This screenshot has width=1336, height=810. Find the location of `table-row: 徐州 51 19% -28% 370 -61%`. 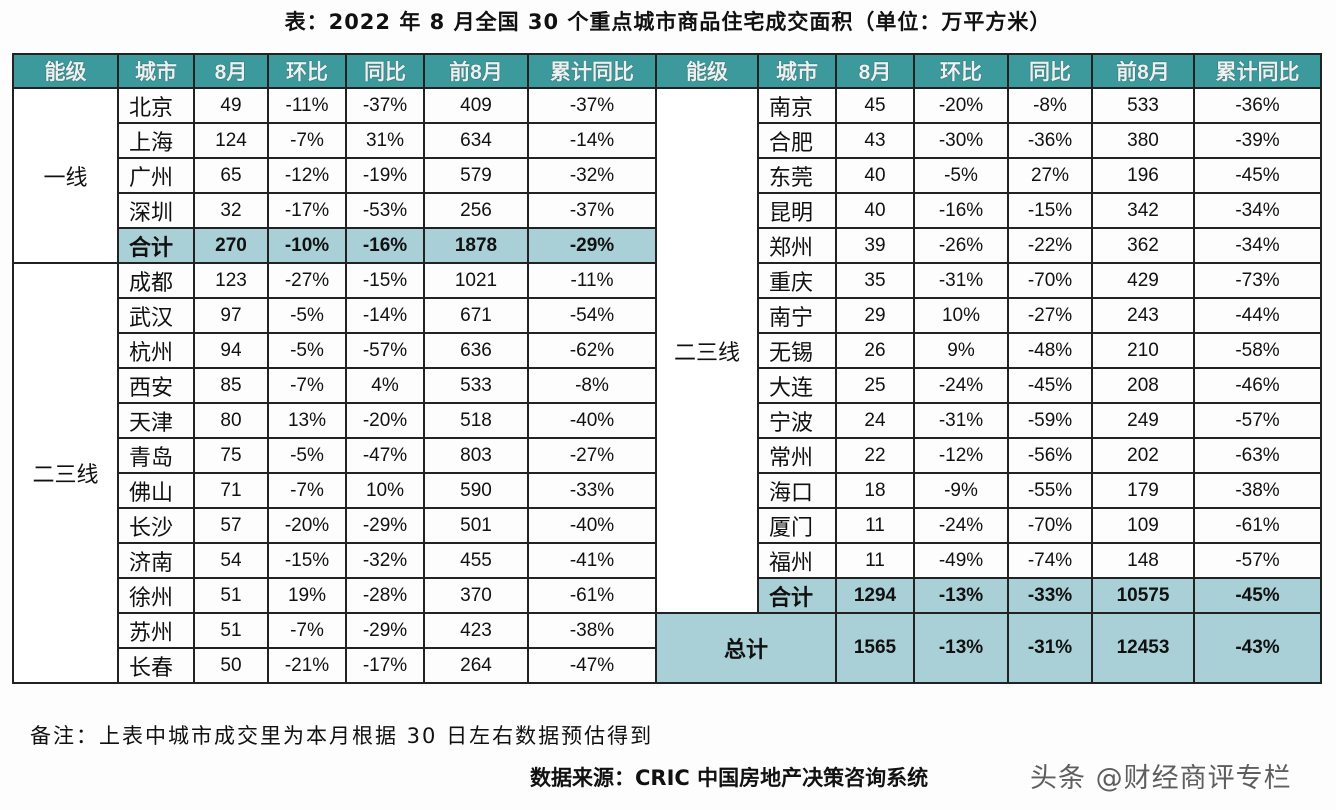

table-row: 徐州 51 19% -28% 370 -61% is located at coordinates (335, 595).